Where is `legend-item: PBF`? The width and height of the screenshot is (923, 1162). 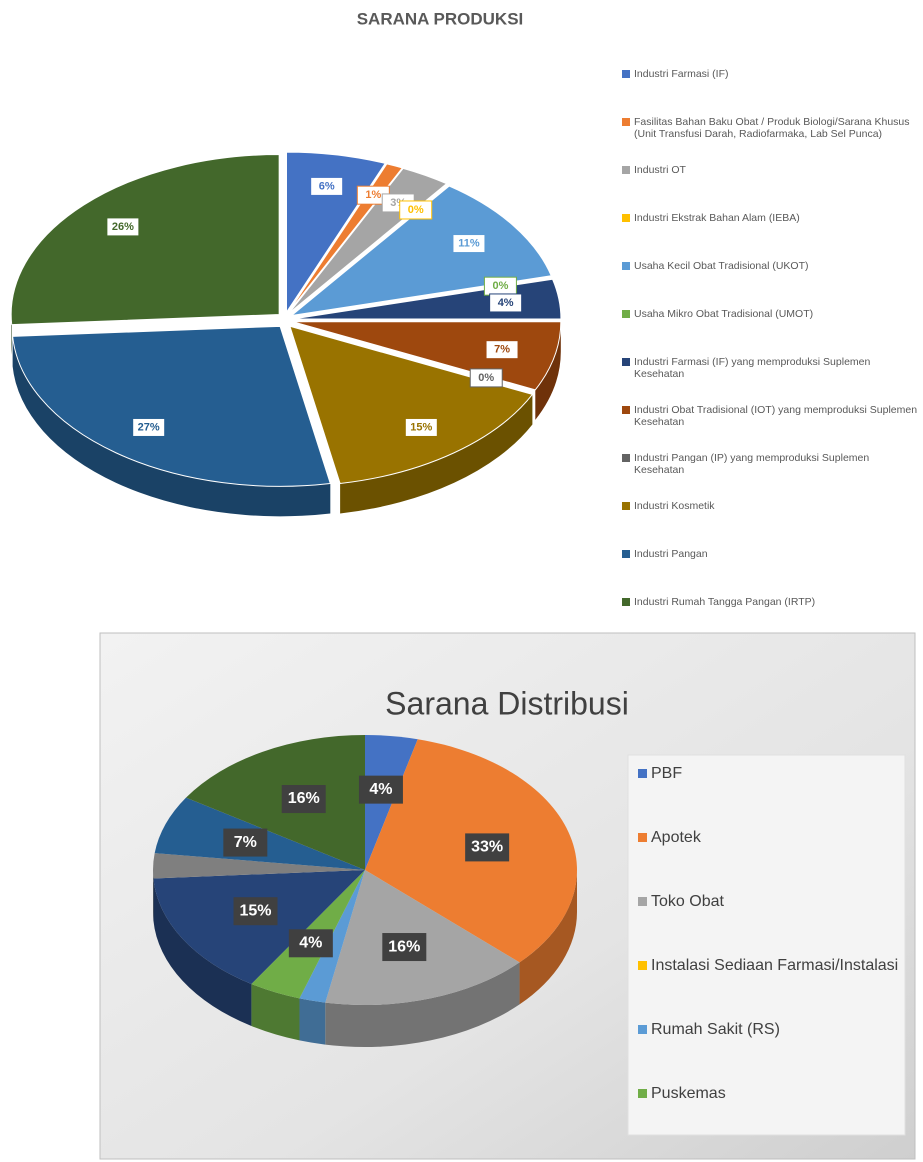 legend-item: PBF is located at coordinates (773, 773).